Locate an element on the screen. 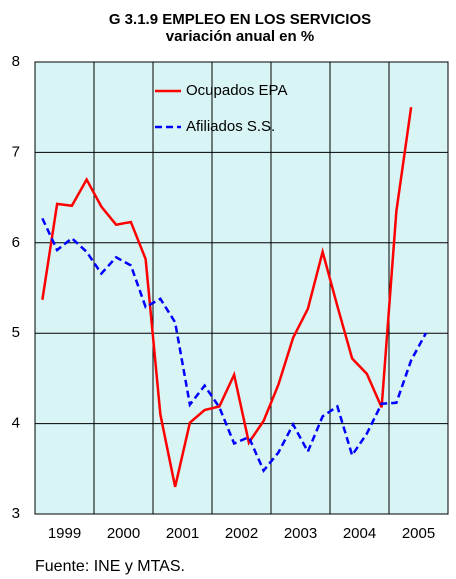  y-tick-label: 4 is located at coordinates (16, 423).